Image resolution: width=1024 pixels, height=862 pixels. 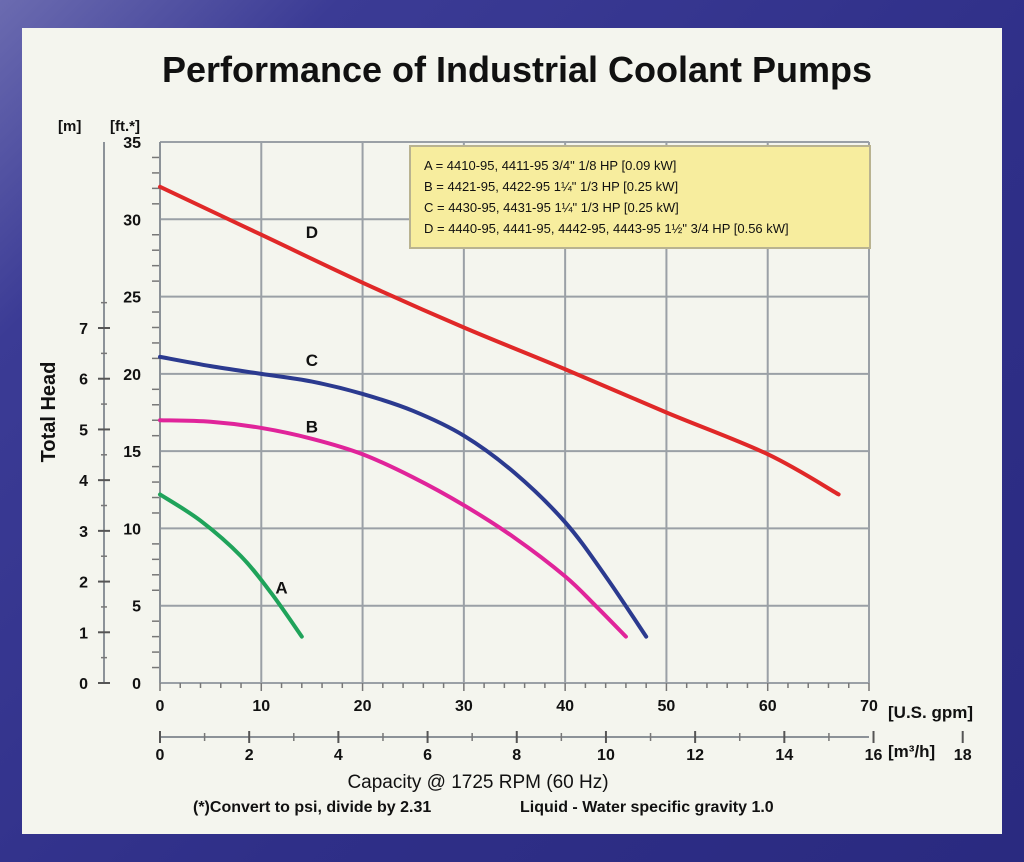 What do you see at coordinates (83, 583) in the screenshot?
I see `y-tick-label-m: 2` at bounding box center [83, 583].